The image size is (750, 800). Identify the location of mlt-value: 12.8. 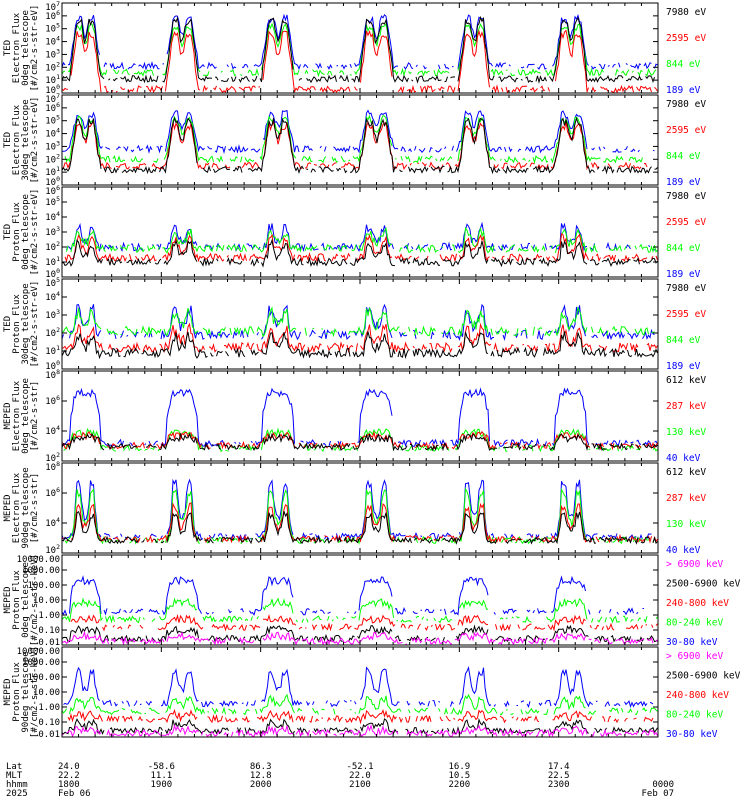
(261, 776).